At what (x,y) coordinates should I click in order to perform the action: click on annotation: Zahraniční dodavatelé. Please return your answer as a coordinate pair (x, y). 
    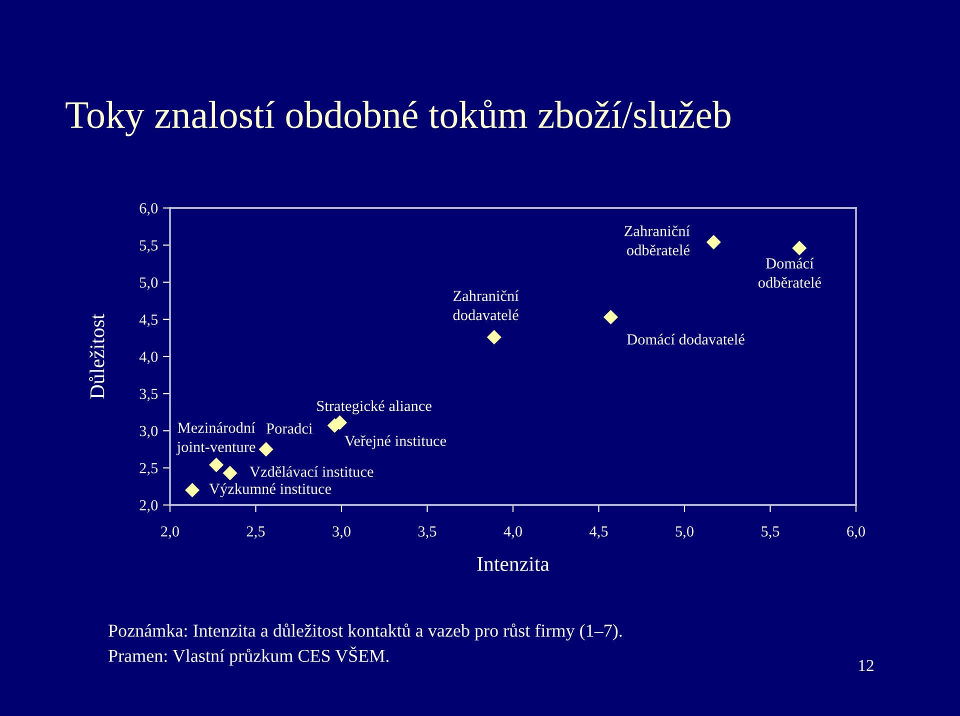
    Looking at the image, I should click on (486, 305).